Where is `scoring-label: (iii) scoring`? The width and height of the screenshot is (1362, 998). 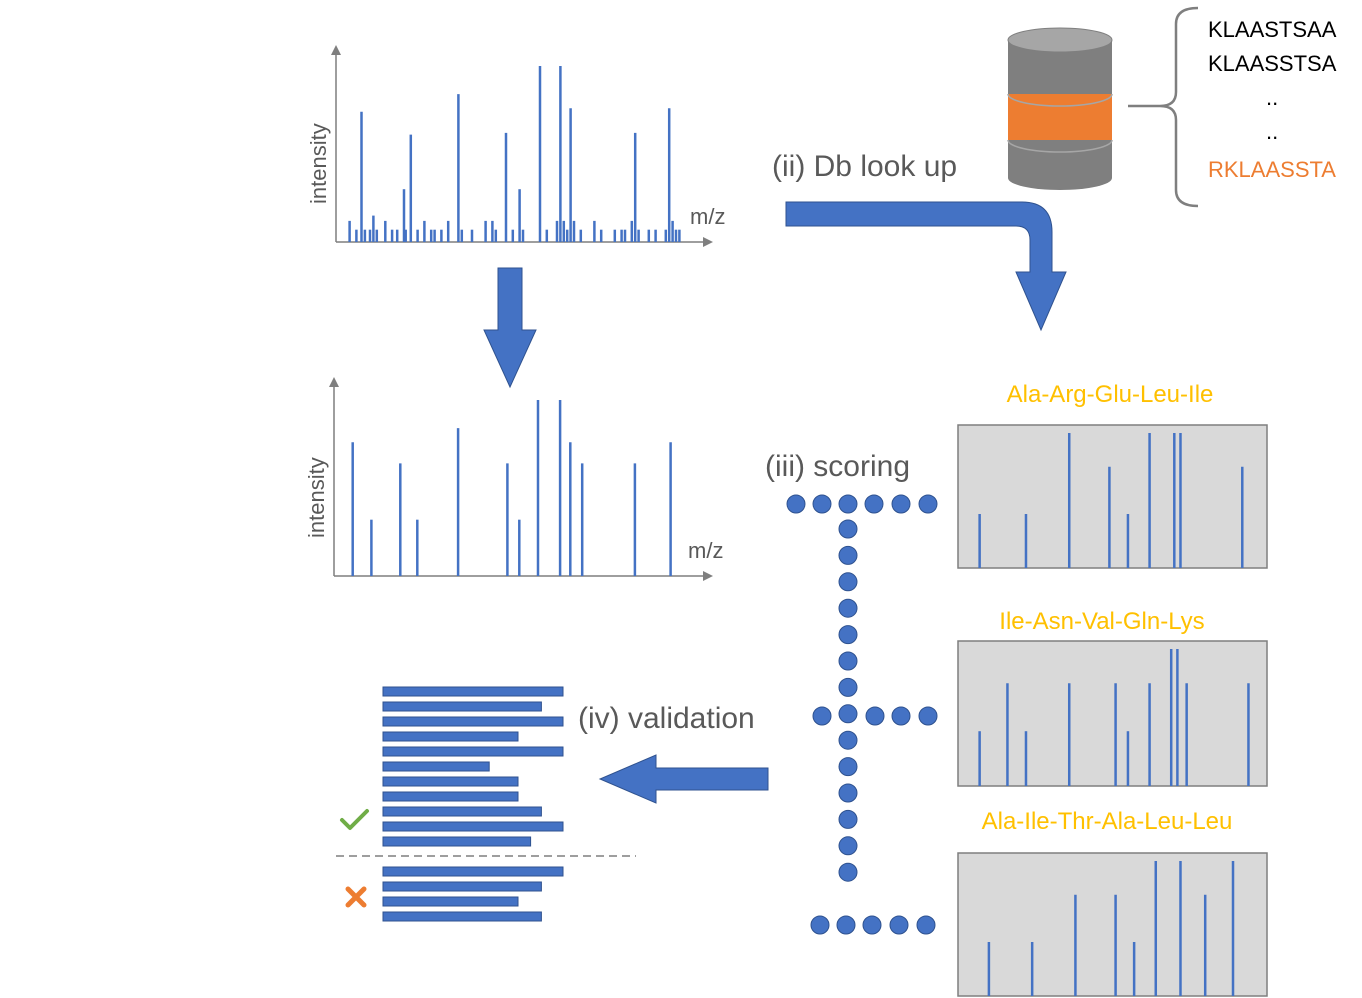
scoring-label: (iii) scoring is located at coordinates (837, 466).